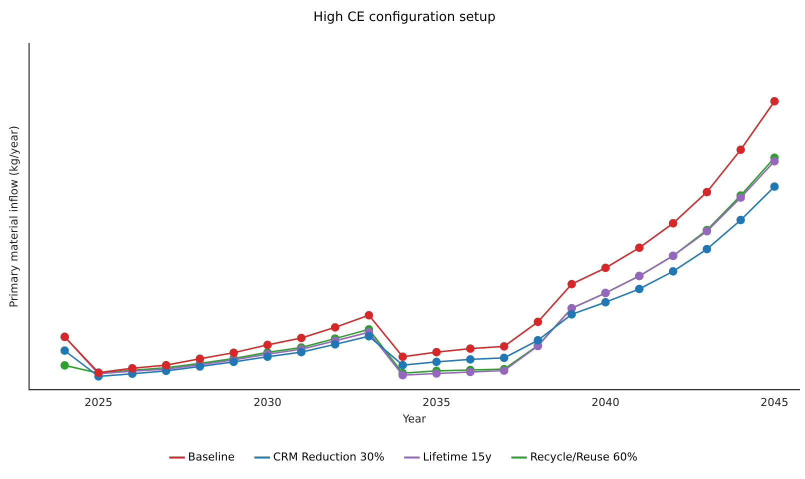  Describe the element at coordinates (267, 403) in the screenshot. I see `x-tick-label: 2030` at that location.